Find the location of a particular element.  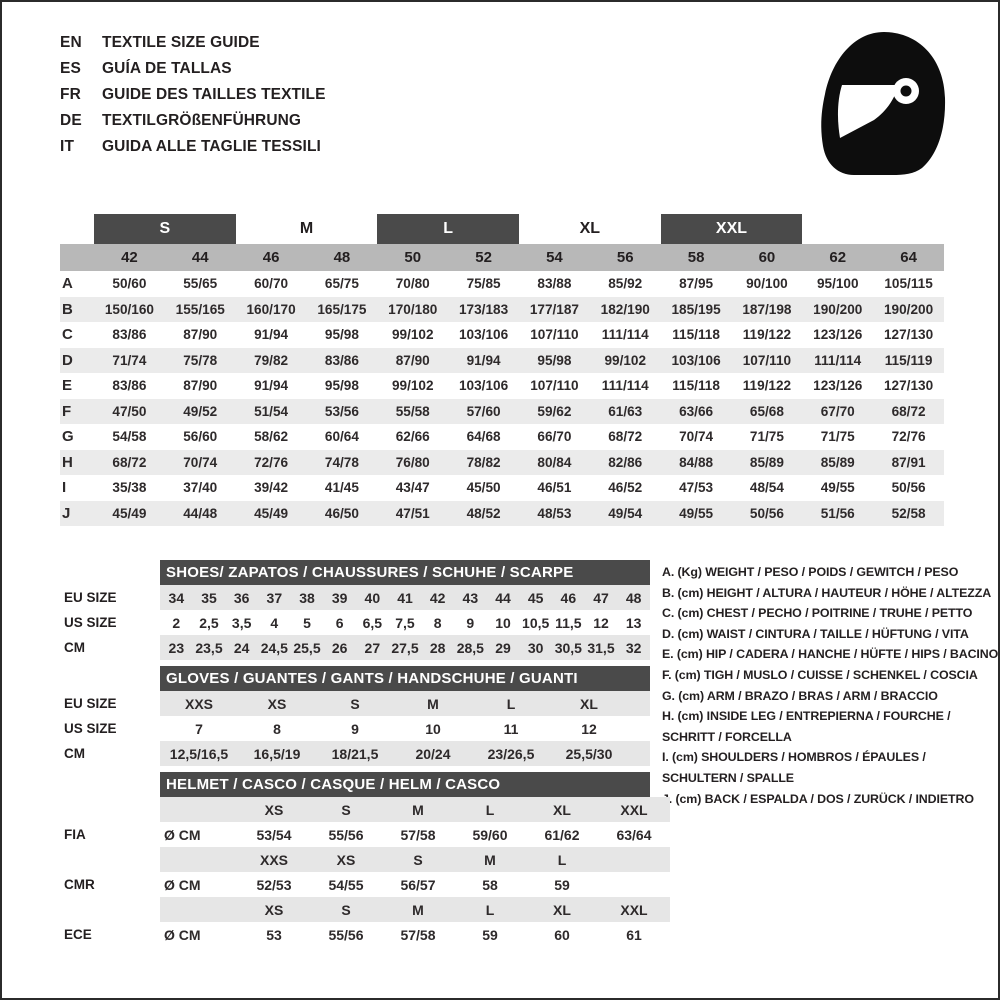

measurement-cell: 53/56 is located at coordinates (341, 411).